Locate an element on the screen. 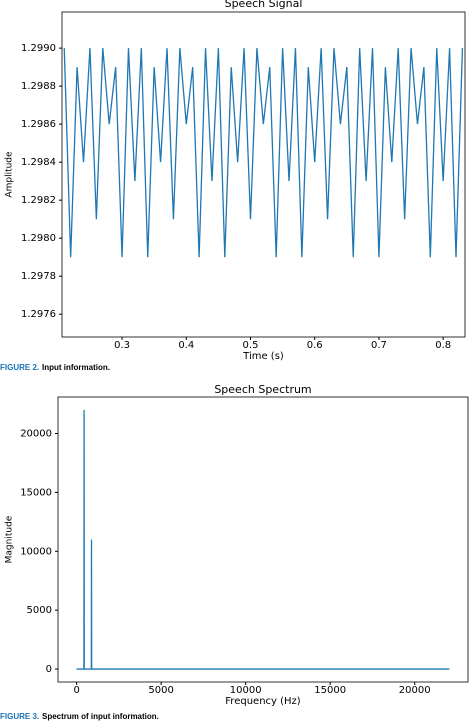  x-axis-label: Frequency (Hz) is located at coordinates (263, 701).